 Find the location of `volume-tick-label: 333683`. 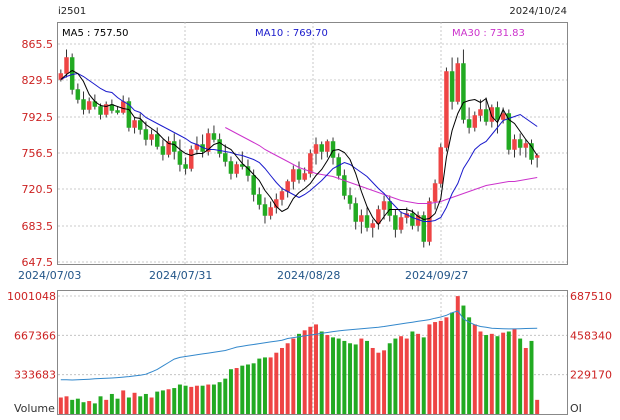

volume-tick-label: 333683 is located at coordinates (35, 375).